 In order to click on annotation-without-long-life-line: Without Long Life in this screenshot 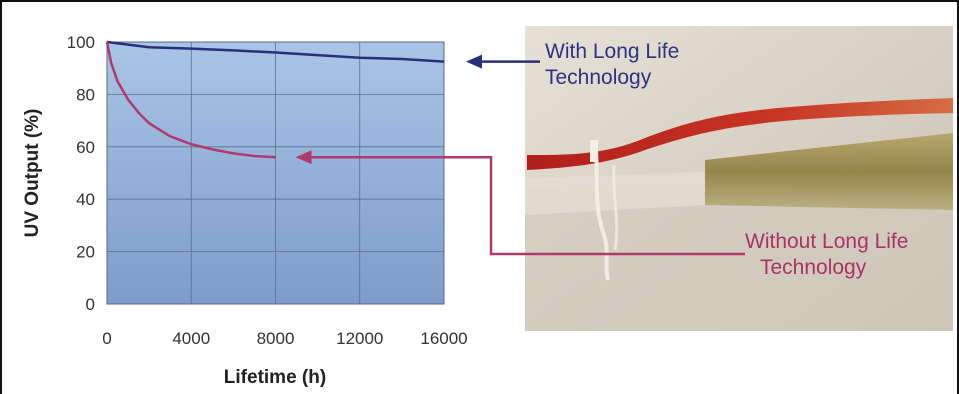, I will do `click(826, 241)`.